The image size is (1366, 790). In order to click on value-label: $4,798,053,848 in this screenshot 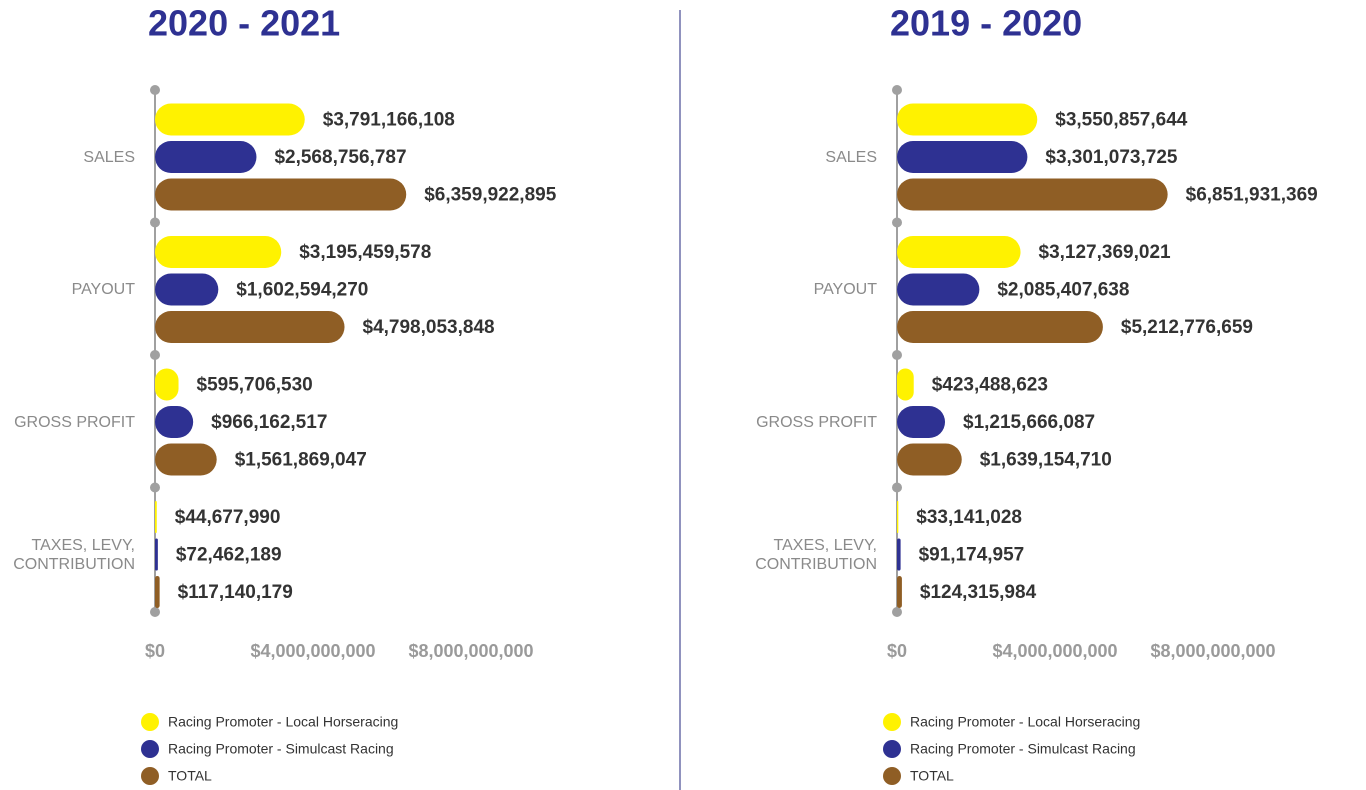, I will do `click(429, 327)`.